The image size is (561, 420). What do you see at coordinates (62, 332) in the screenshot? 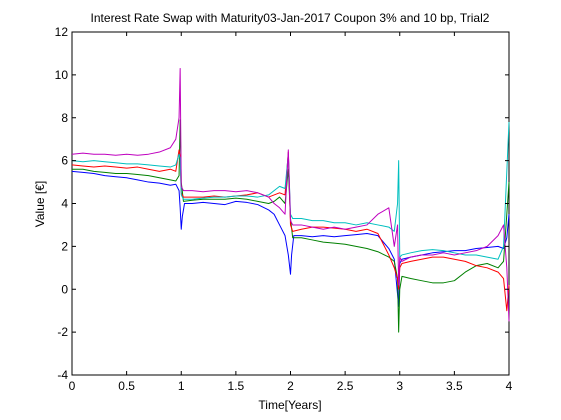
I see `y-tick-label: -2` at bounding box center [62, 332].